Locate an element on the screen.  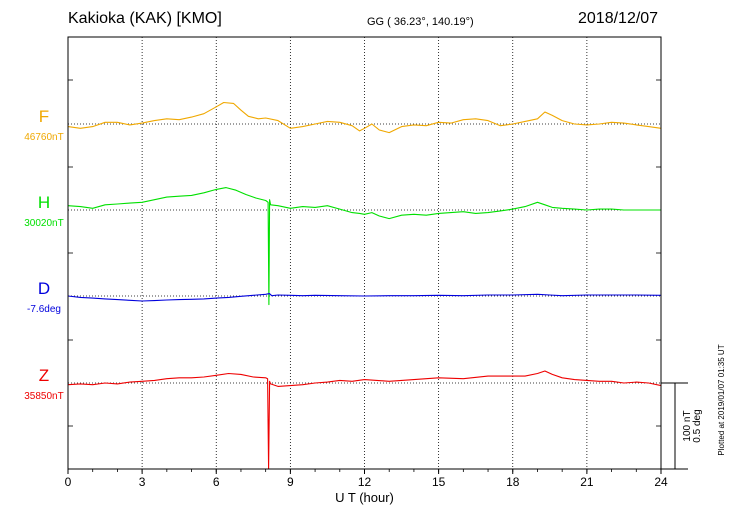
series-line-d is located at coordinates (364, 297).